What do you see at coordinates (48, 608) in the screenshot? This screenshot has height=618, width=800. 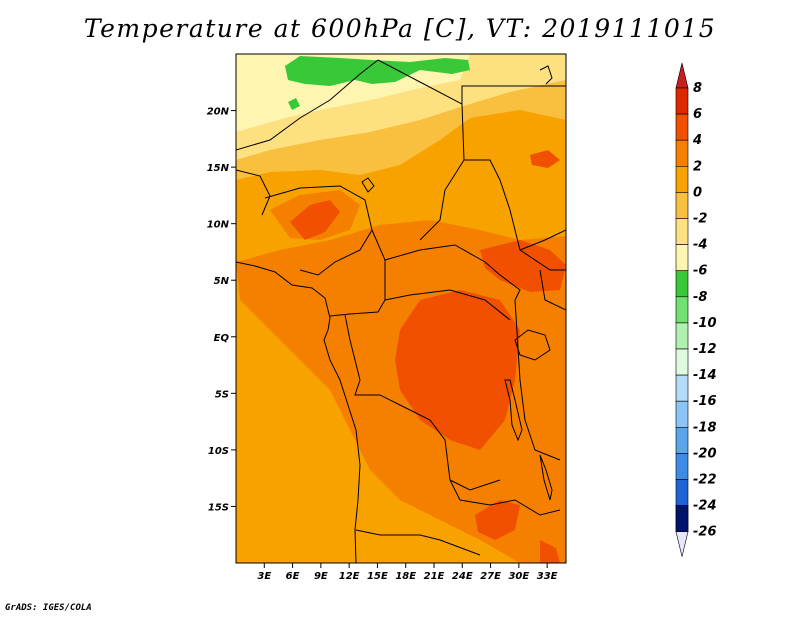 I see `grads-credit: GrADS: IGES/COLA` at bounding box center [48, 608].